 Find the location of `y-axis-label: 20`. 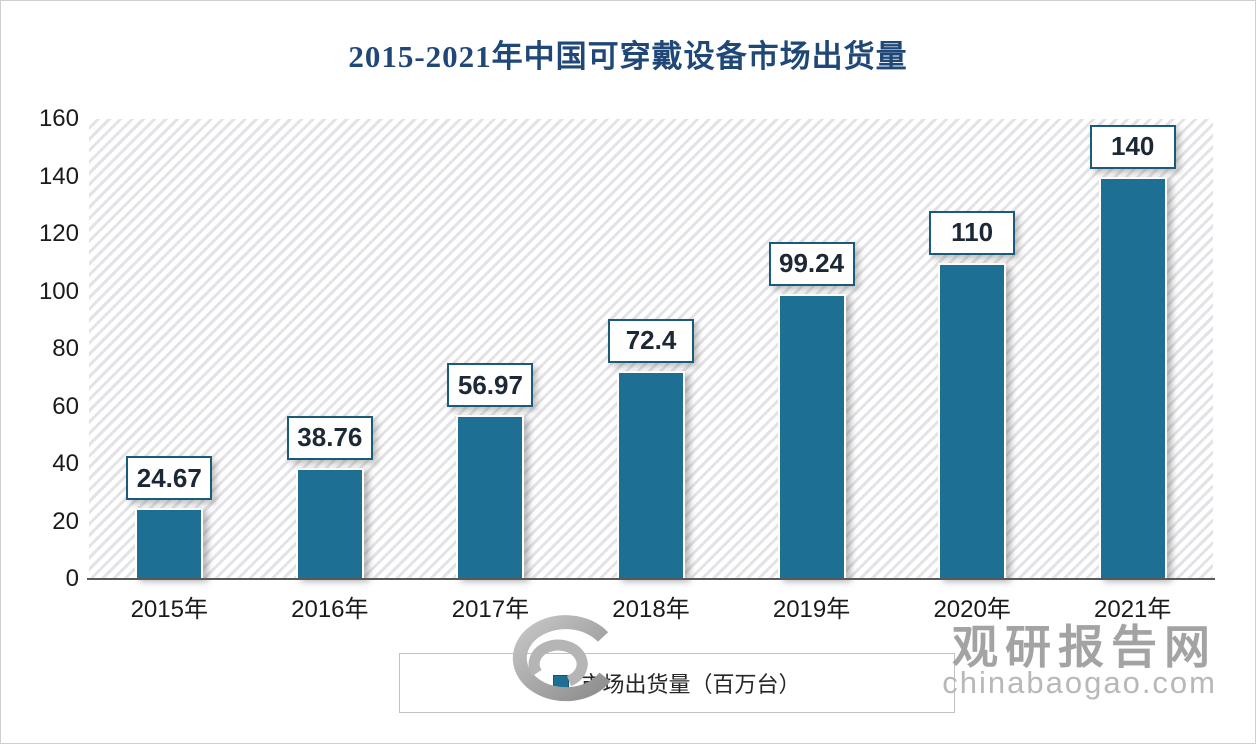

y-axis-label: 20 is located at coordinates (65, 521).